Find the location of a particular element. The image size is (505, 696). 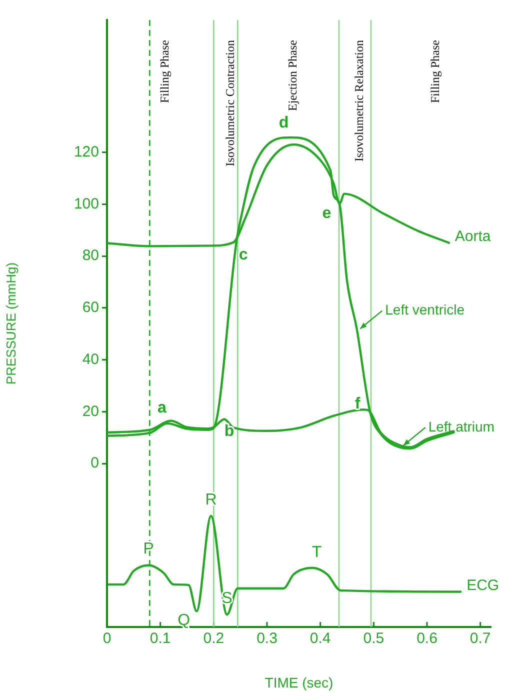

y-axis-title: PRESSURE (mmHg) is located at coordinates (10, 323).